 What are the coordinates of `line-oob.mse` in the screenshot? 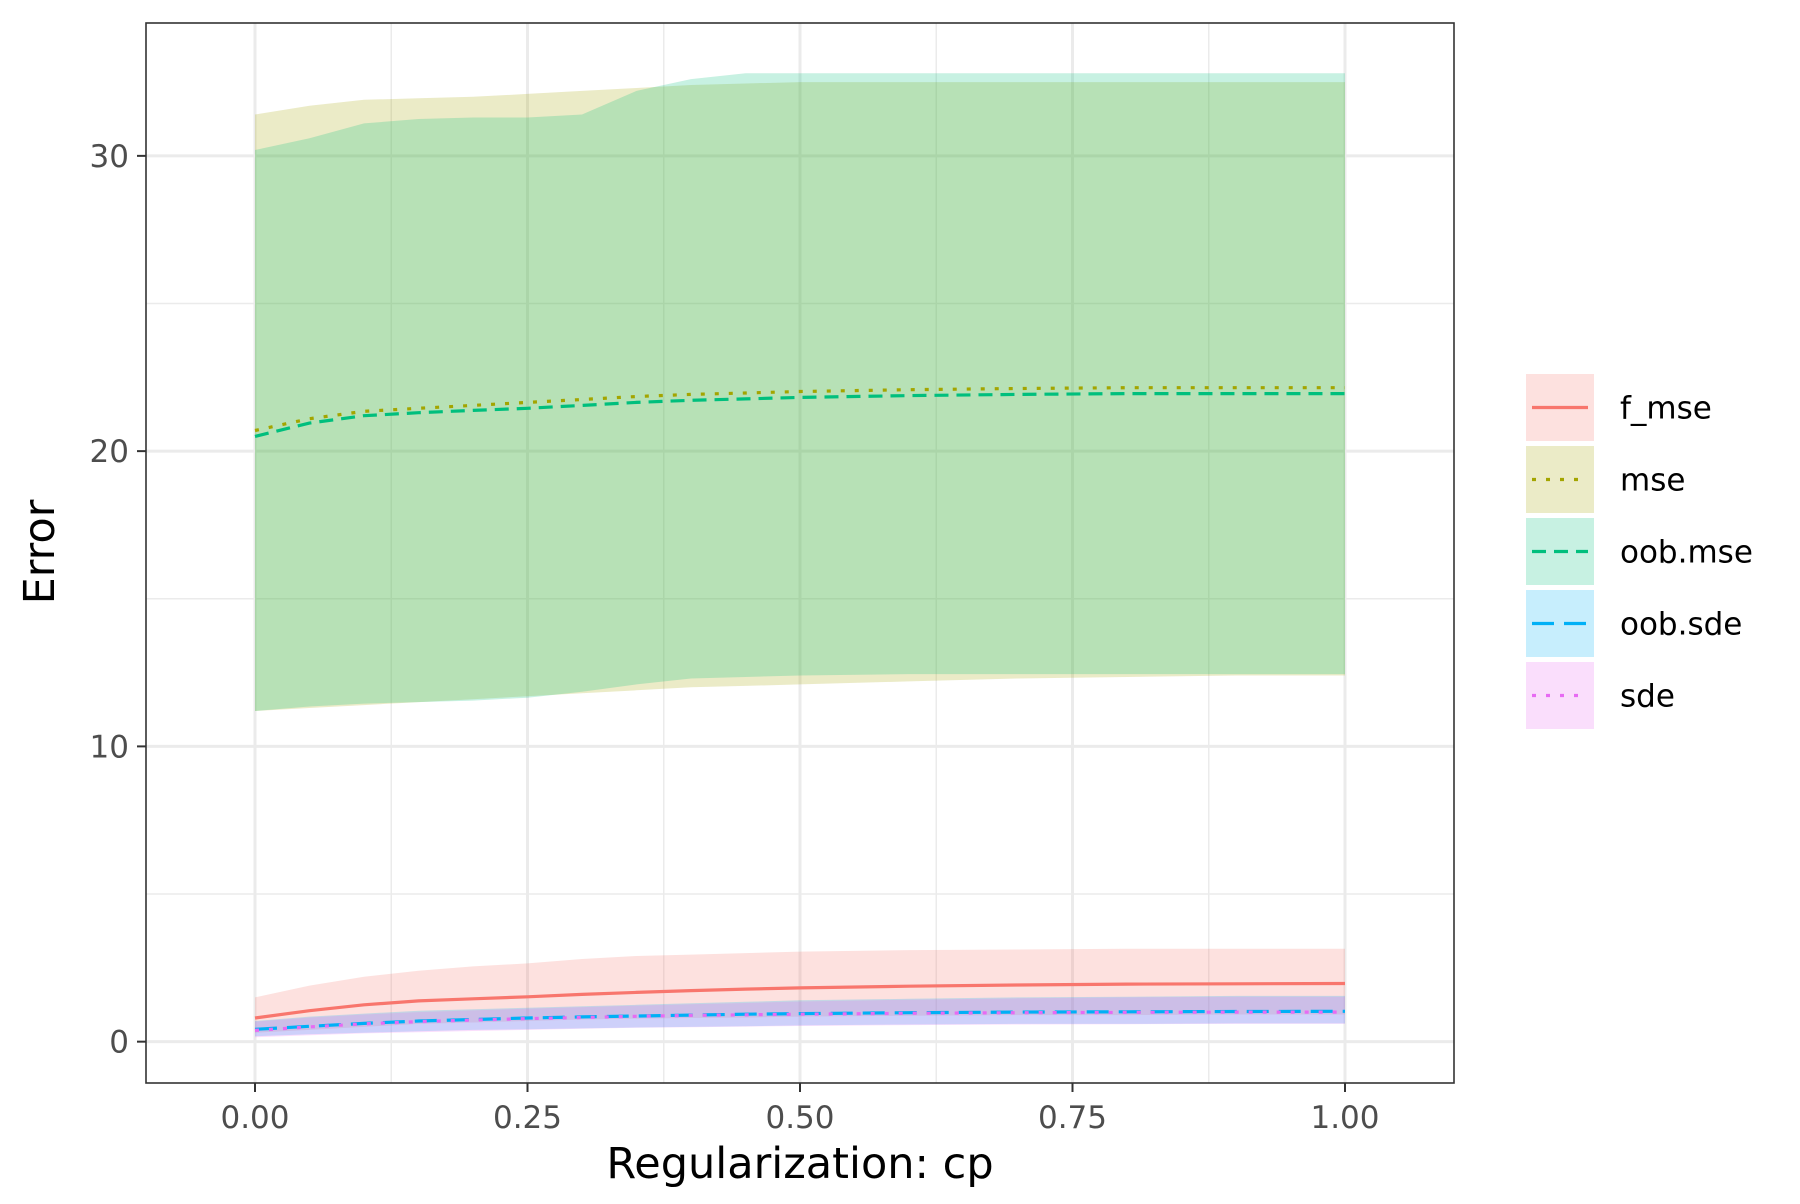 It's located at (799, 415).